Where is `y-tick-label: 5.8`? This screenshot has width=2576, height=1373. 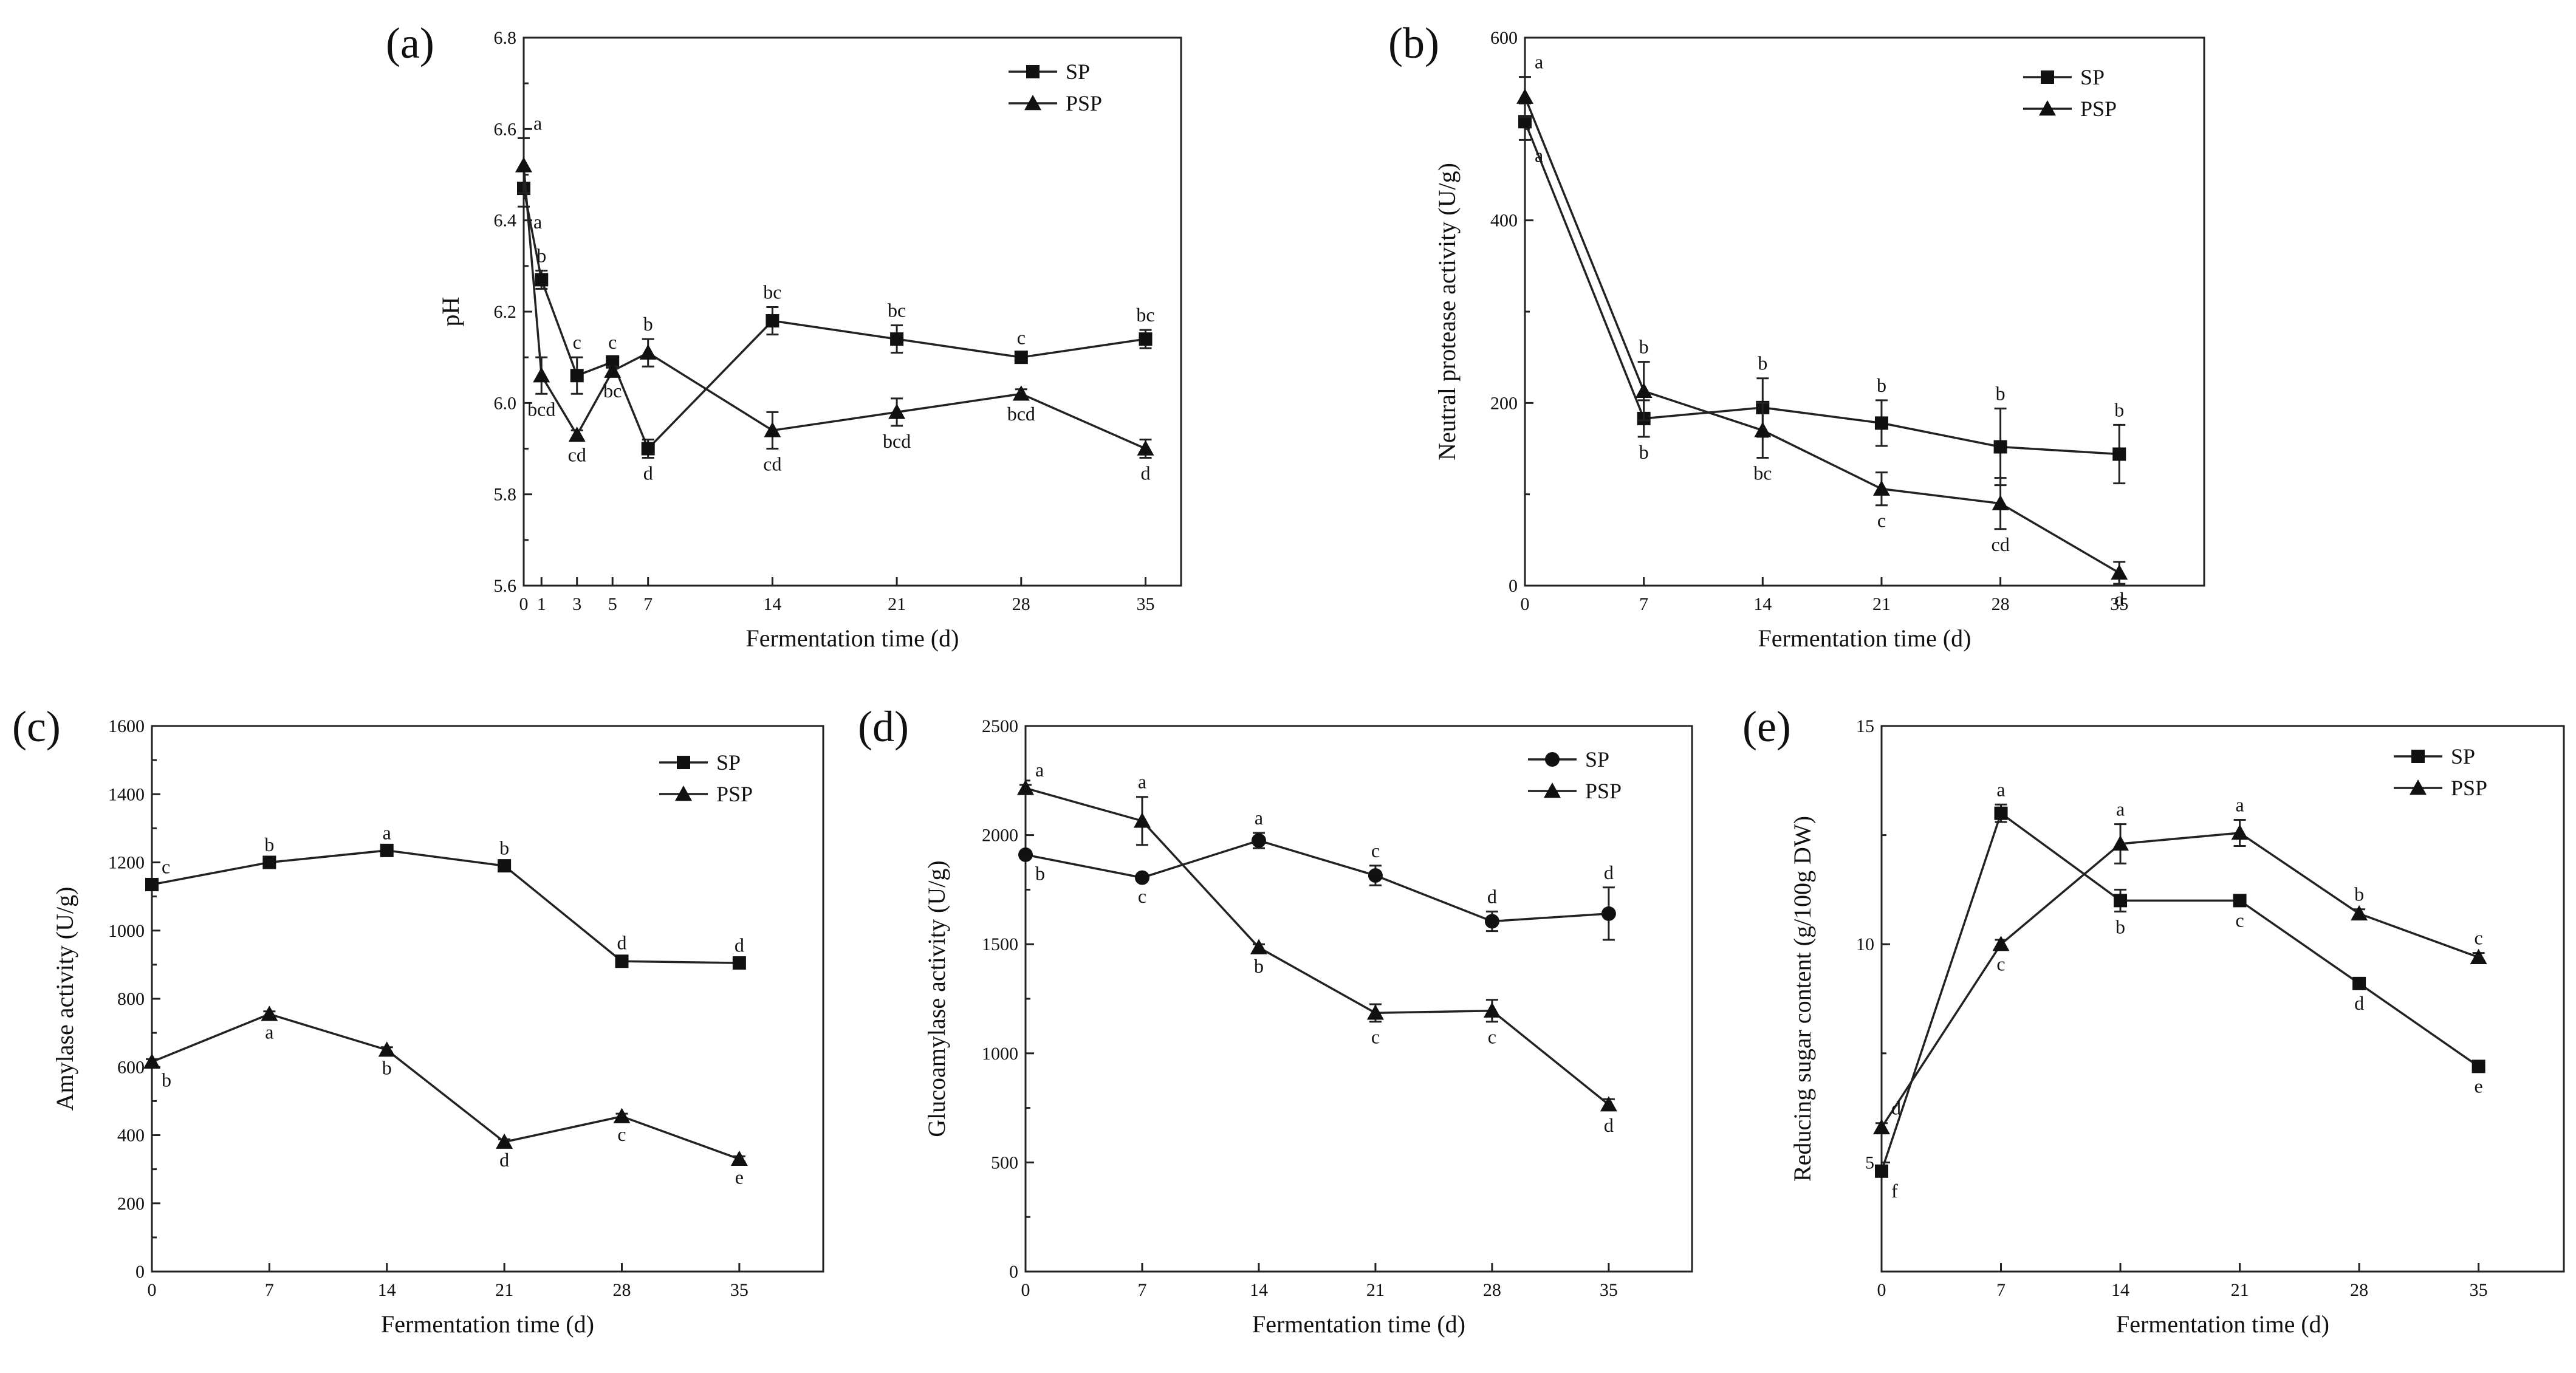 y-tick-label: 5.8 is located at coordinates (505, 495).